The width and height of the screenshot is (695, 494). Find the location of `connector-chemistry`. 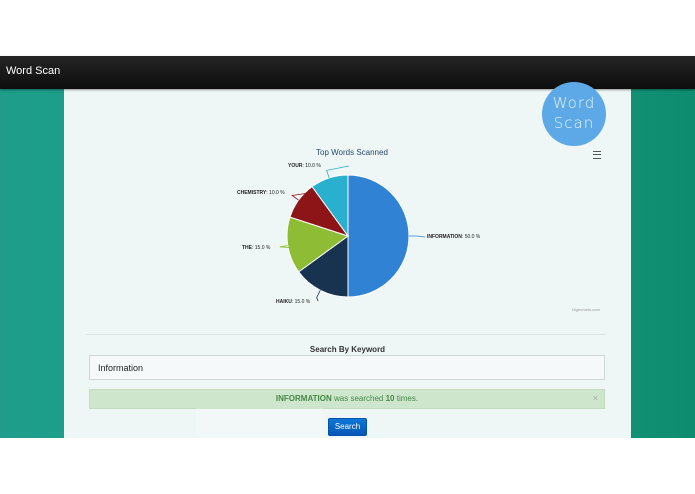

connector-chemistry is located at coordinates (300, 196).